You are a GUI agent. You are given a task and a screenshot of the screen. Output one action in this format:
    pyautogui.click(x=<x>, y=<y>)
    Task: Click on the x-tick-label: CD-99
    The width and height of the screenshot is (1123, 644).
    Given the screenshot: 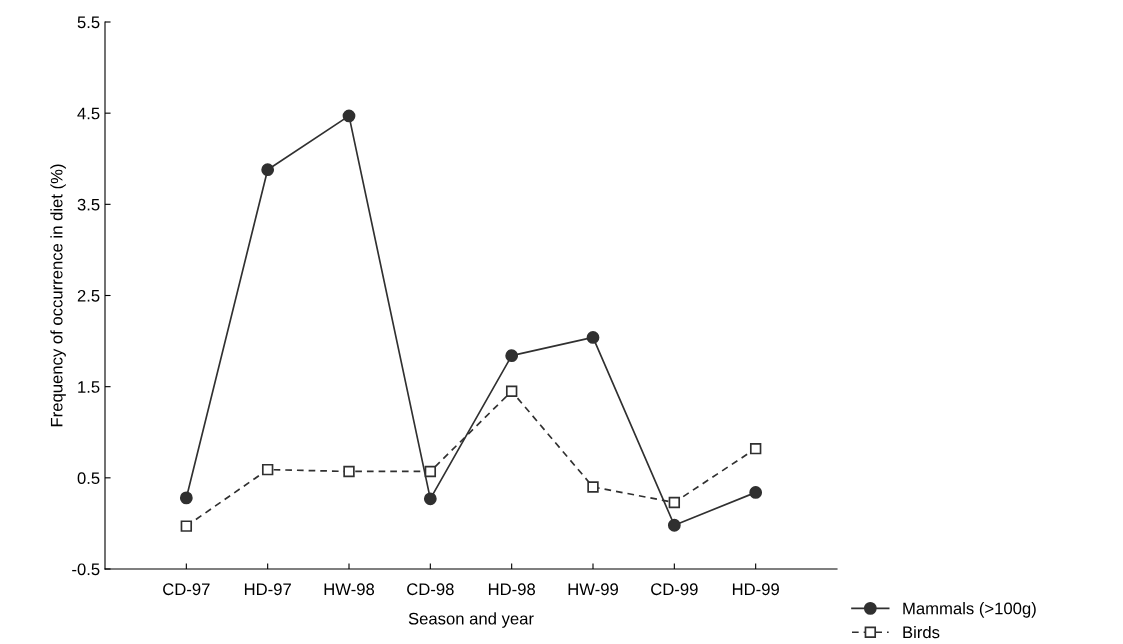 What is the action you would take?
    pyautogui.click(x=674, y=589)
    